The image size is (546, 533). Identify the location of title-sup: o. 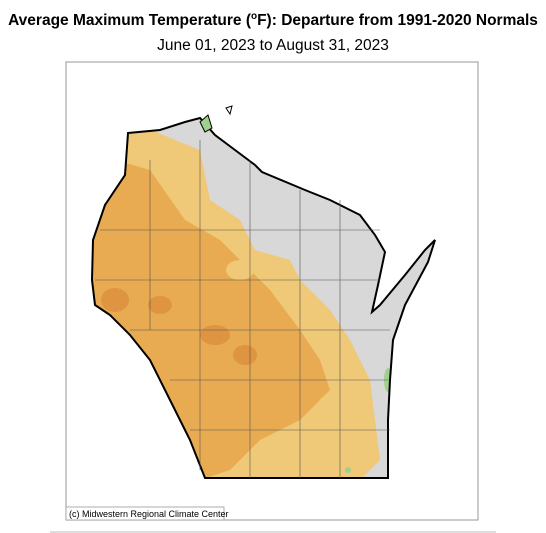
(254, 16).